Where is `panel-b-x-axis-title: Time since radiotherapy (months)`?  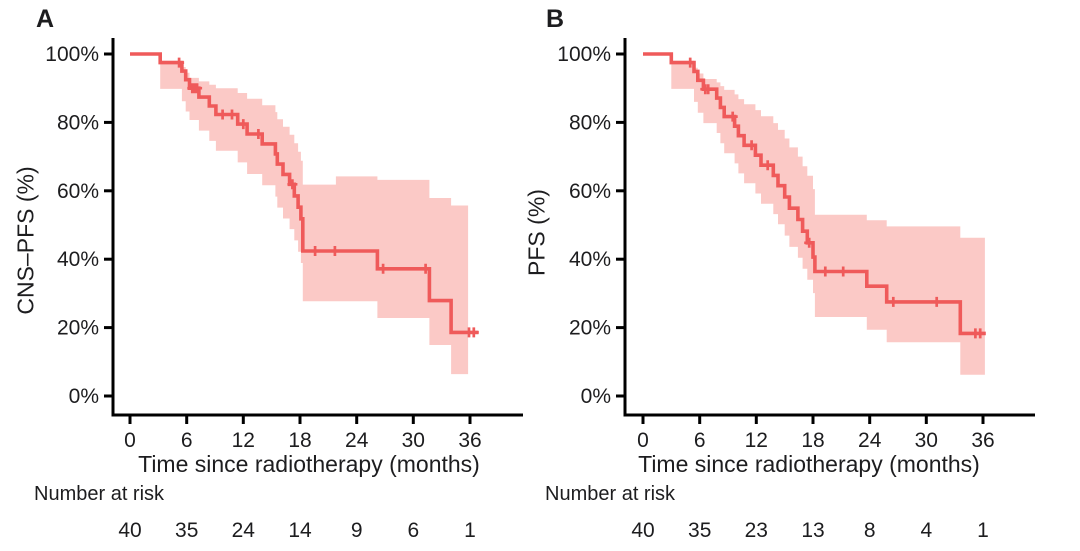 panel-b-x-axis-title: Time since radiotherapy (months) is located at coordinates (809, 464).